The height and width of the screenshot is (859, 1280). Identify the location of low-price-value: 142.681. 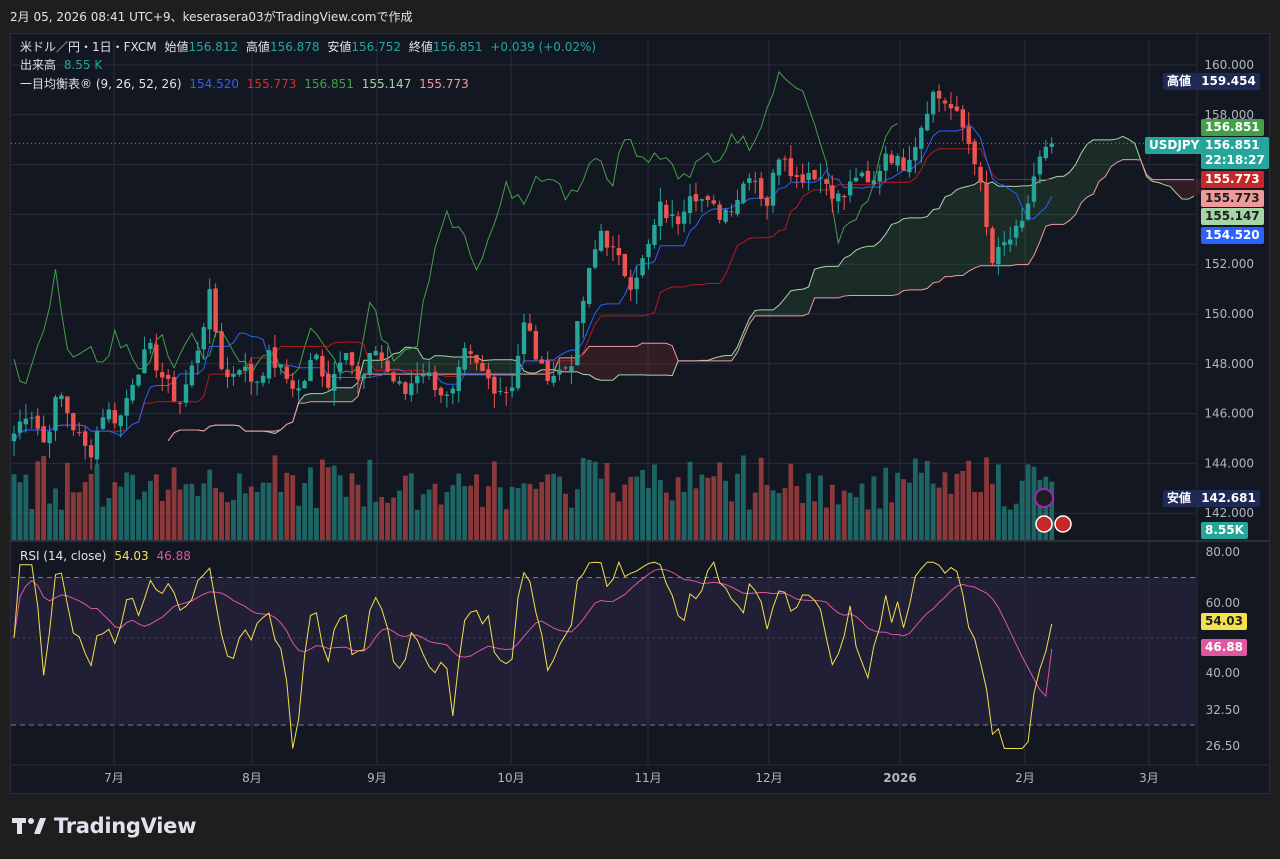
(1228, 498).